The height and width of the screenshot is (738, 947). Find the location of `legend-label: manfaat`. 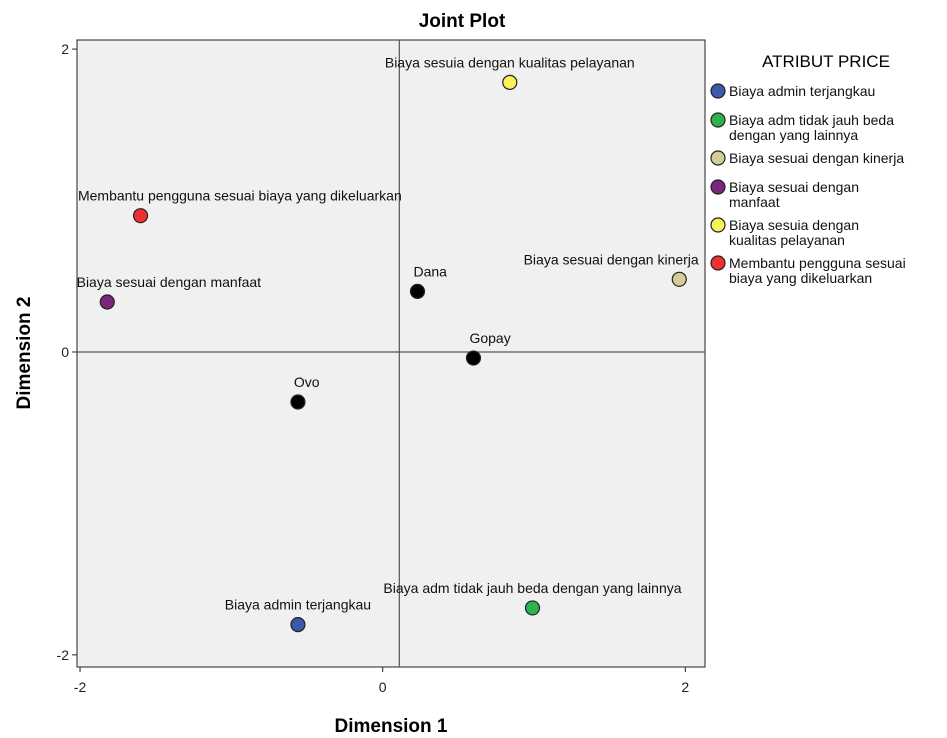

legend-label: manfaat is located at coordinates (754, 202).